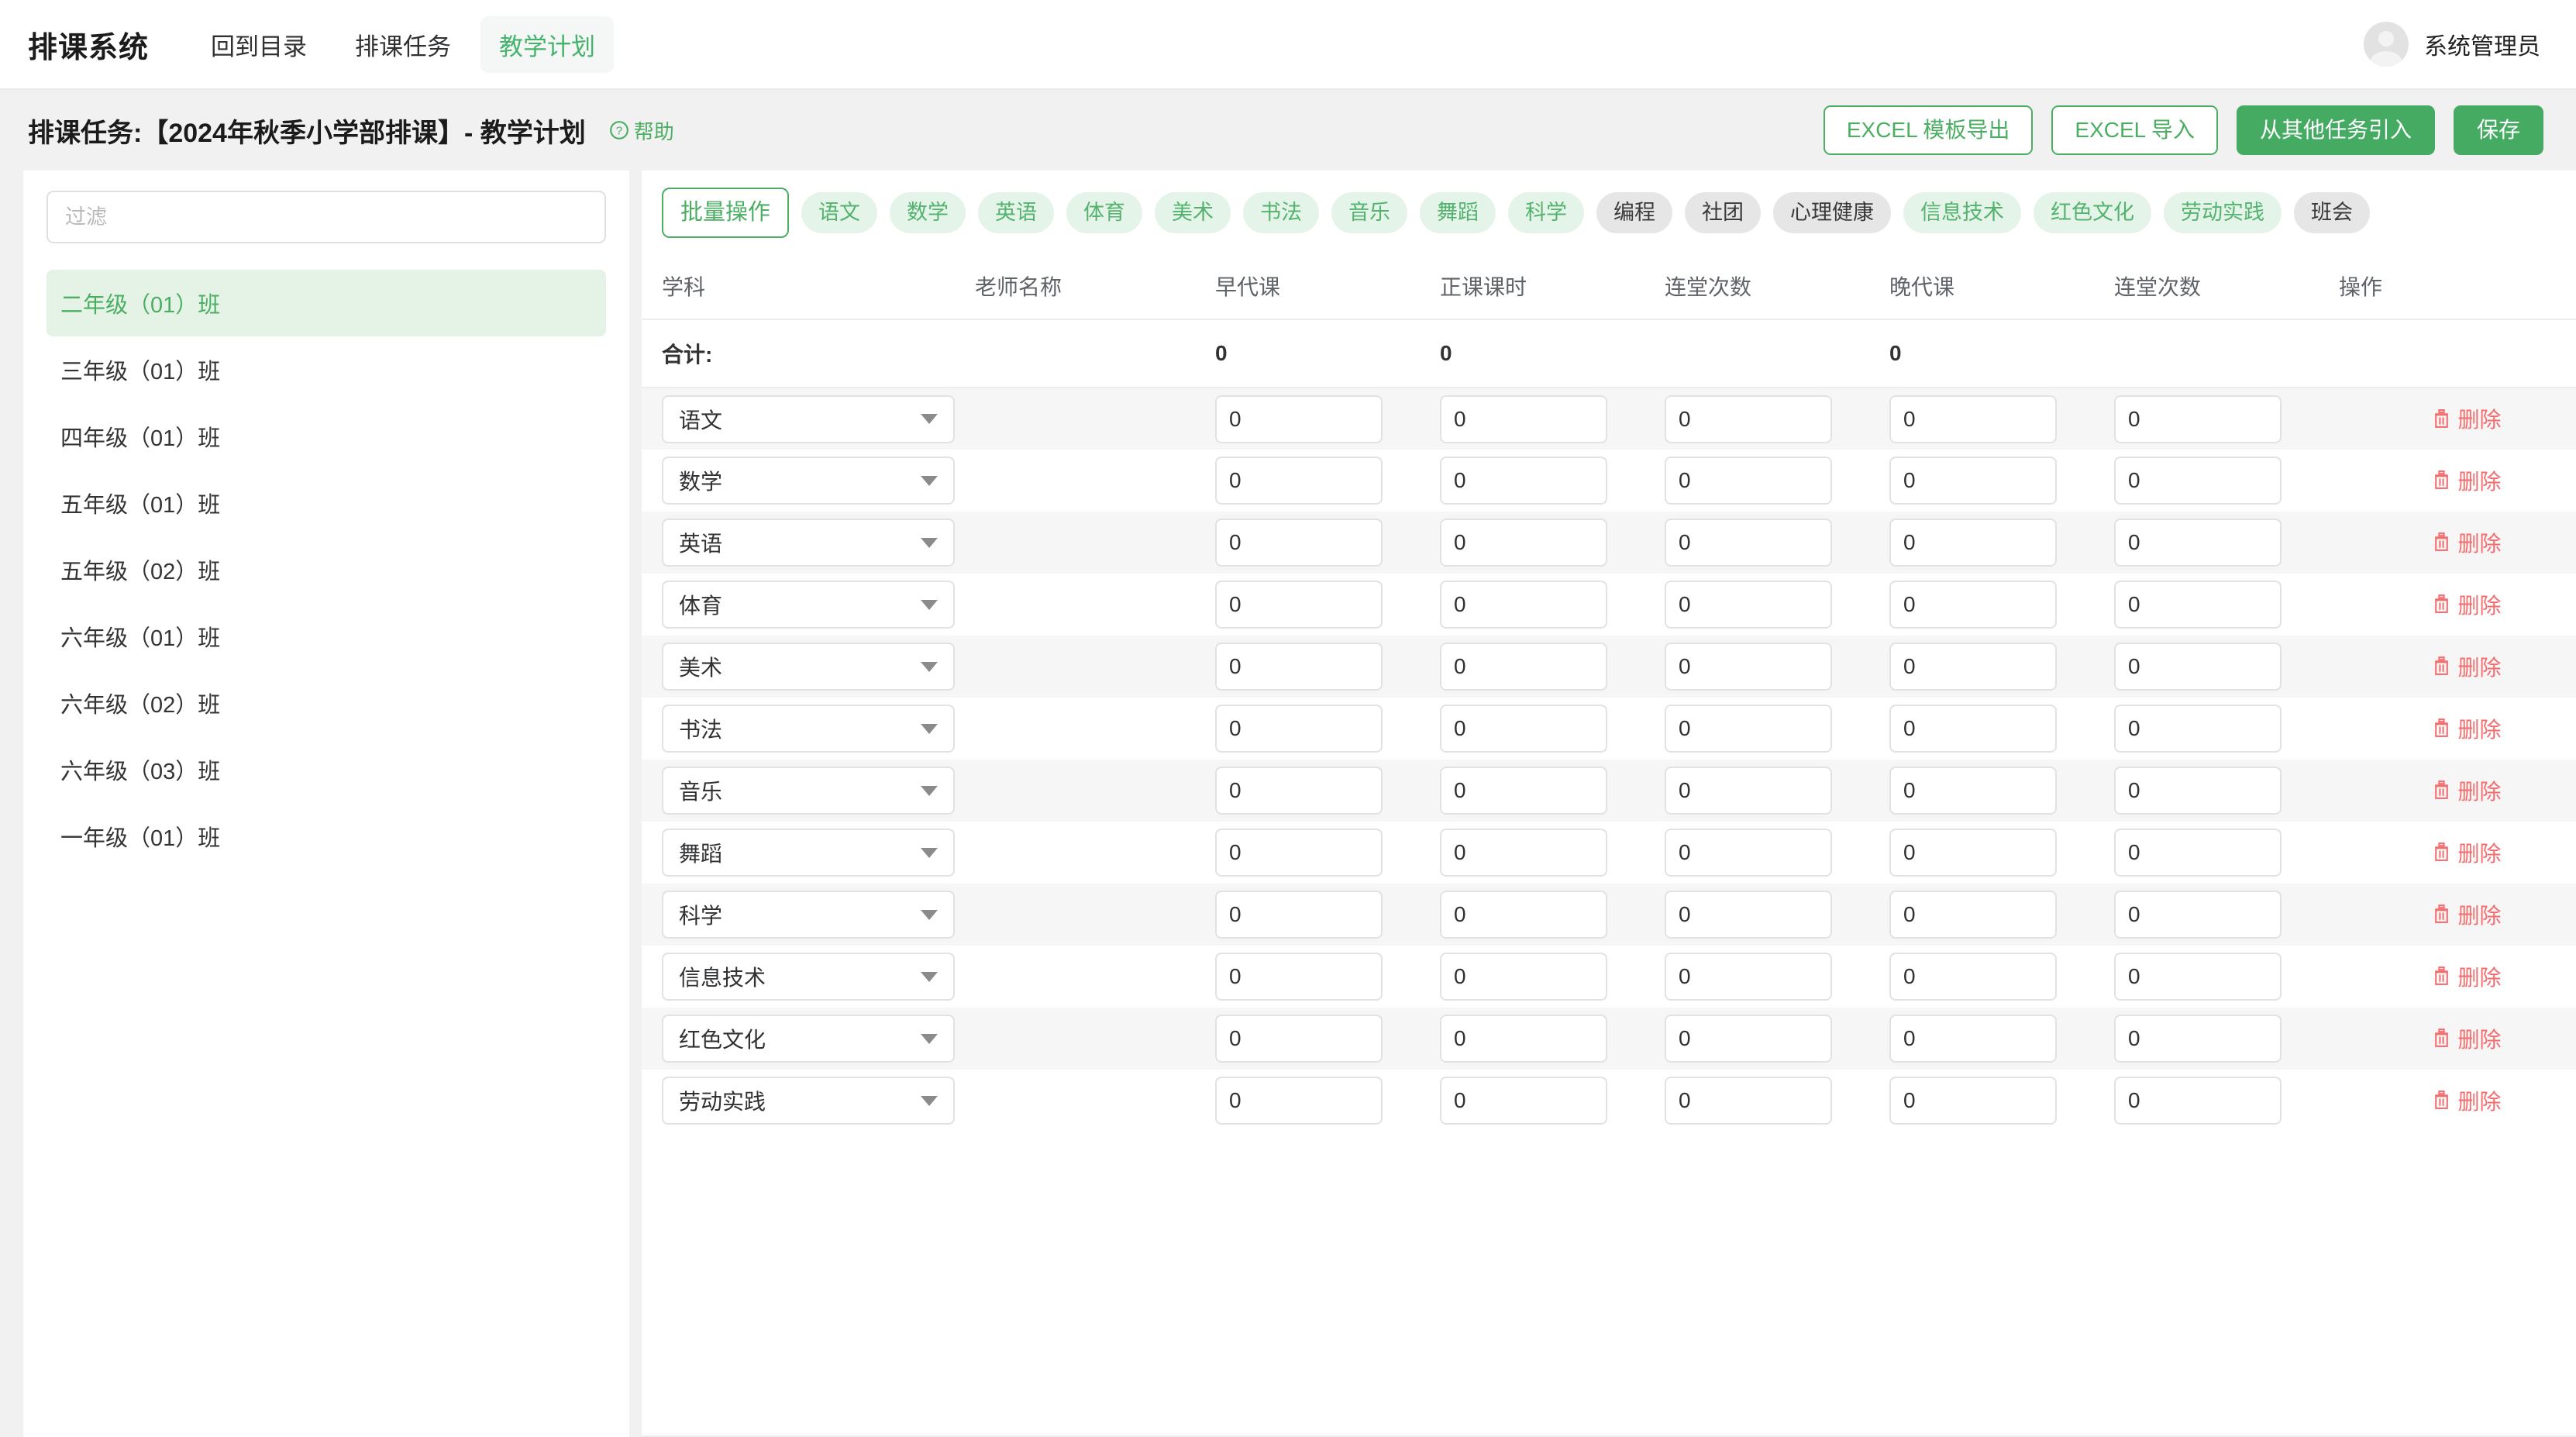  What do you see at coordinates (1104, 212) in the screenshot?
I see `subject-tag: 体育` at bounding box center [1104, 212].